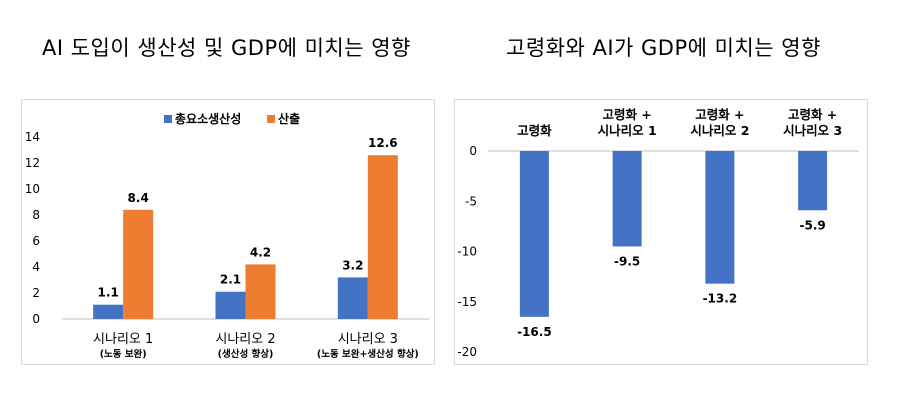  What do you see at coordinates (289, 118) in the screenshot?
I see `legend-label-1: 산출` at bounding box center [289, 118].